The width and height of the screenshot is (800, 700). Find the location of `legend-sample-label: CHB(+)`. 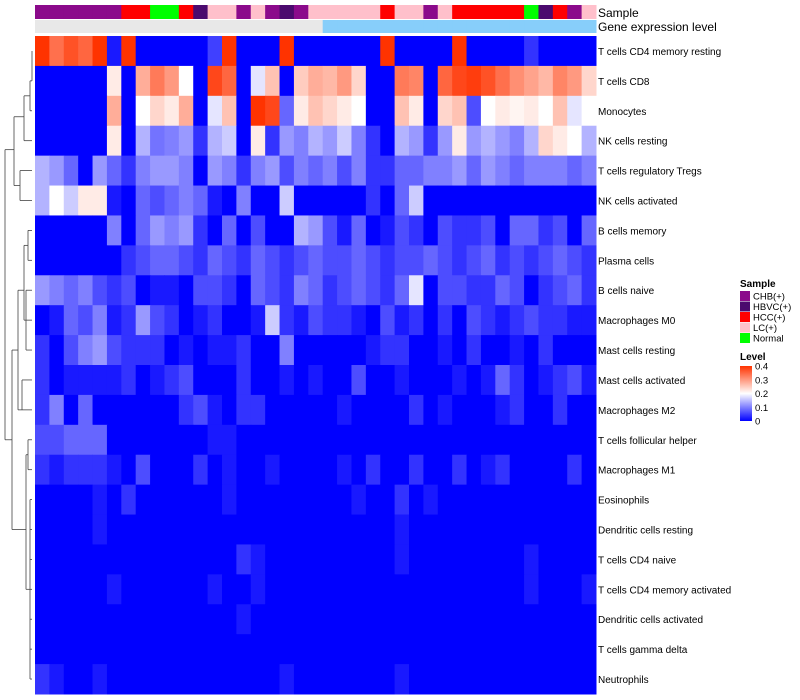

legend-sample-label: CHB(+) is located at coordinates (769, 297).